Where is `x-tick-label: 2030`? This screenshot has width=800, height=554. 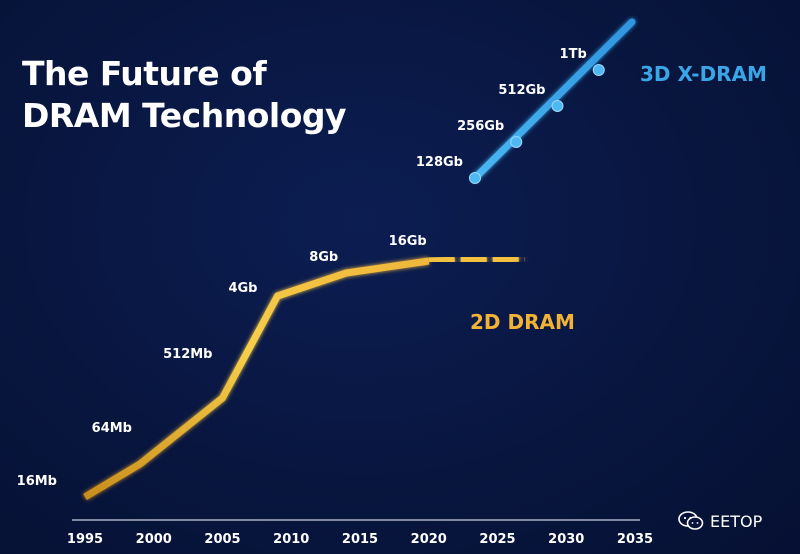 x-tick-label: 2030 is located at coordinates (566, 539).